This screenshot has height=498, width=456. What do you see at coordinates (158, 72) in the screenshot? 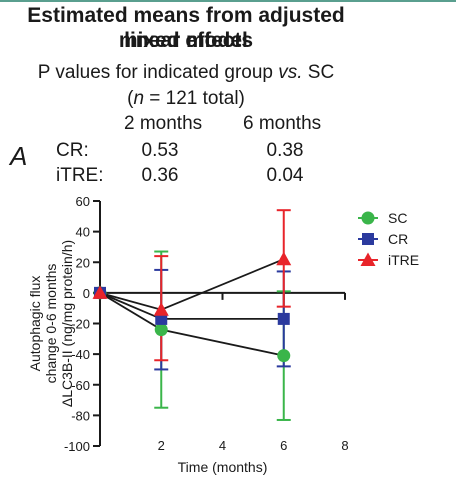
I see `pvalue-heading-text: P values for indicated group` at bounding box center [158, 72].